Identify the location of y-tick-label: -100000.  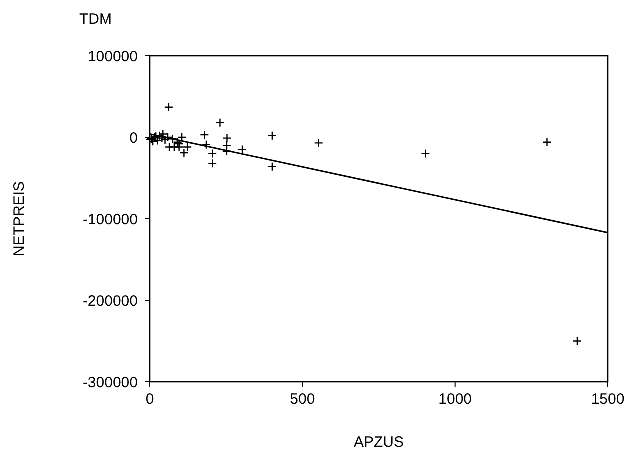
(110, 219).